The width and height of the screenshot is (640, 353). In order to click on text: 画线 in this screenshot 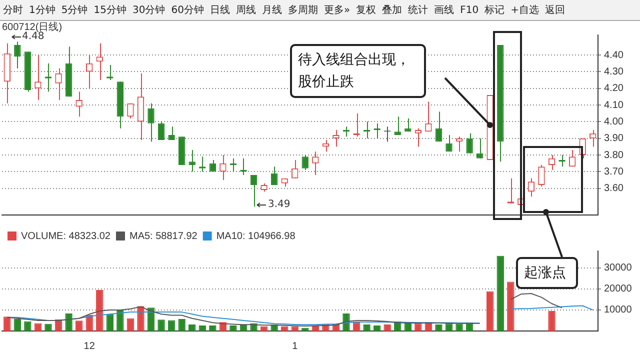, I will do `click(444, 10)`.